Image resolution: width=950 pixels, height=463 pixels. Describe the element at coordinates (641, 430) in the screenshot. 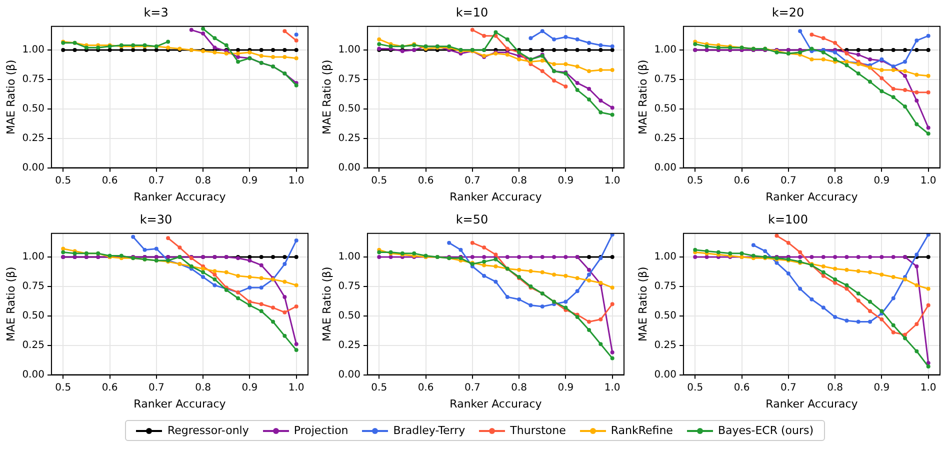

I see `legend-label: RankRefine` at that location.